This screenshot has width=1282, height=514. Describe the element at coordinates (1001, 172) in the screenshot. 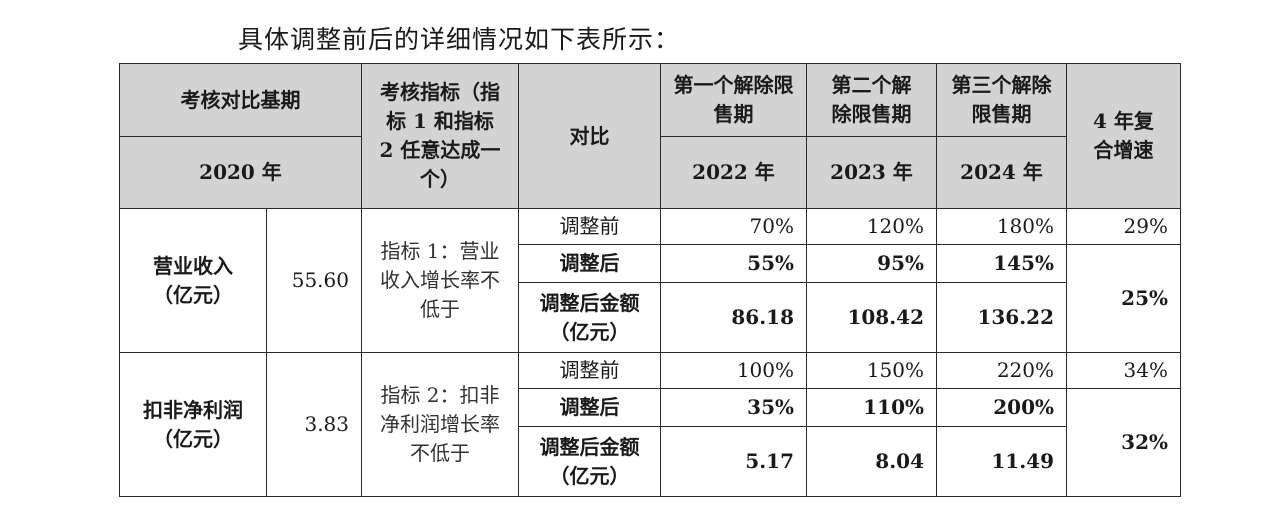

I see `year3-header: 2024 年` at that location.